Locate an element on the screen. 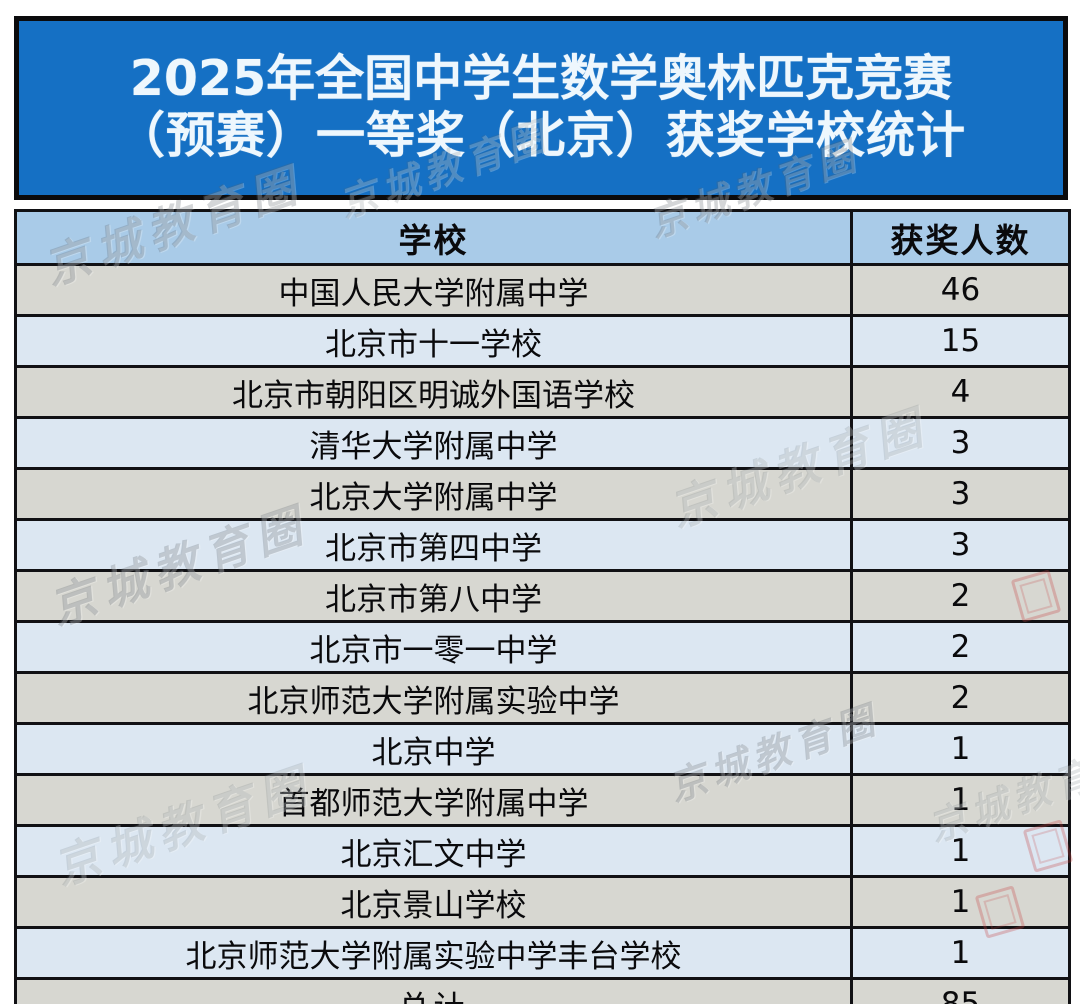 This screenshot has height=1004, width=1080. column-header-count: 获奖人数 is located at coordinates (960, 237).